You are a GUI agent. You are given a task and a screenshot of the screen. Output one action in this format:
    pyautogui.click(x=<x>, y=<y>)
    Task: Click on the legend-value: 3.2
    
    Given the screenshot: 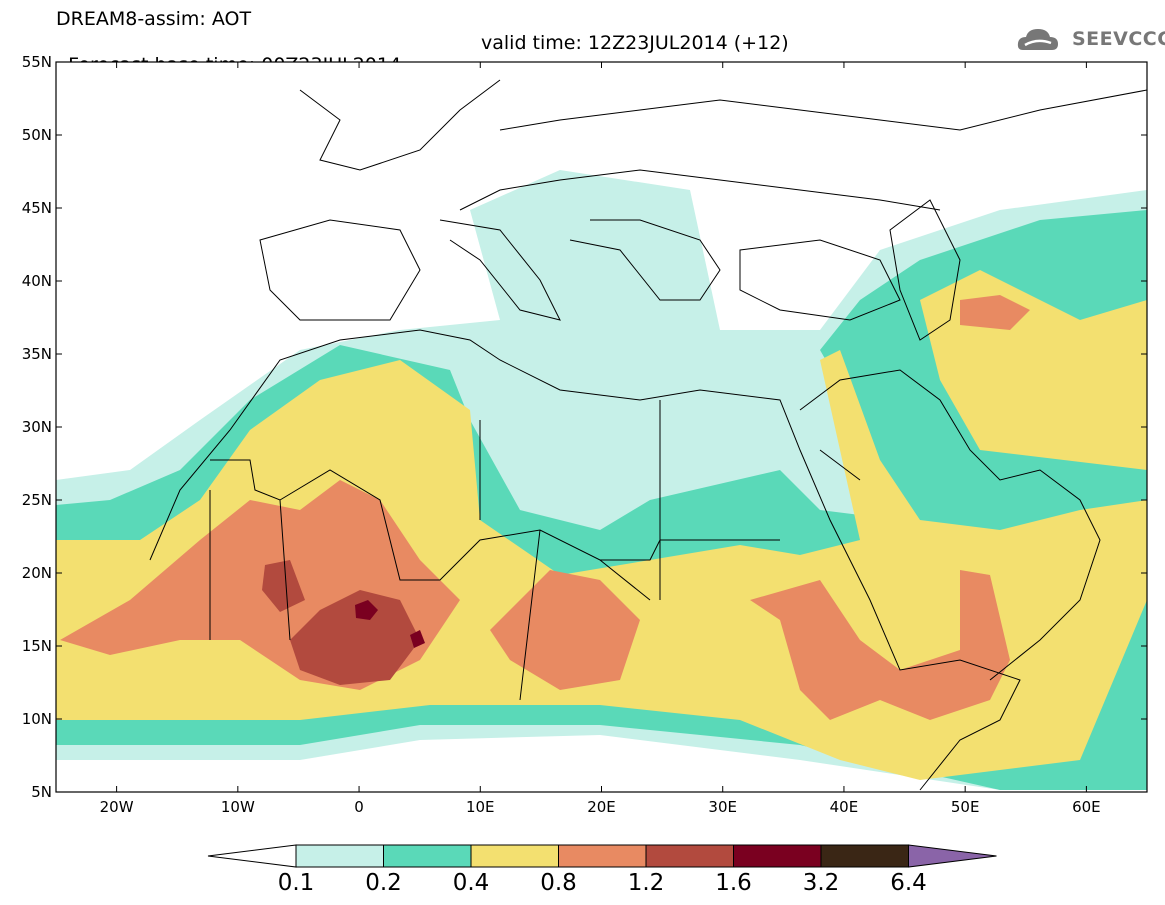 What is the action you would take?
    pyautogui.click(x=821, y=883)
    